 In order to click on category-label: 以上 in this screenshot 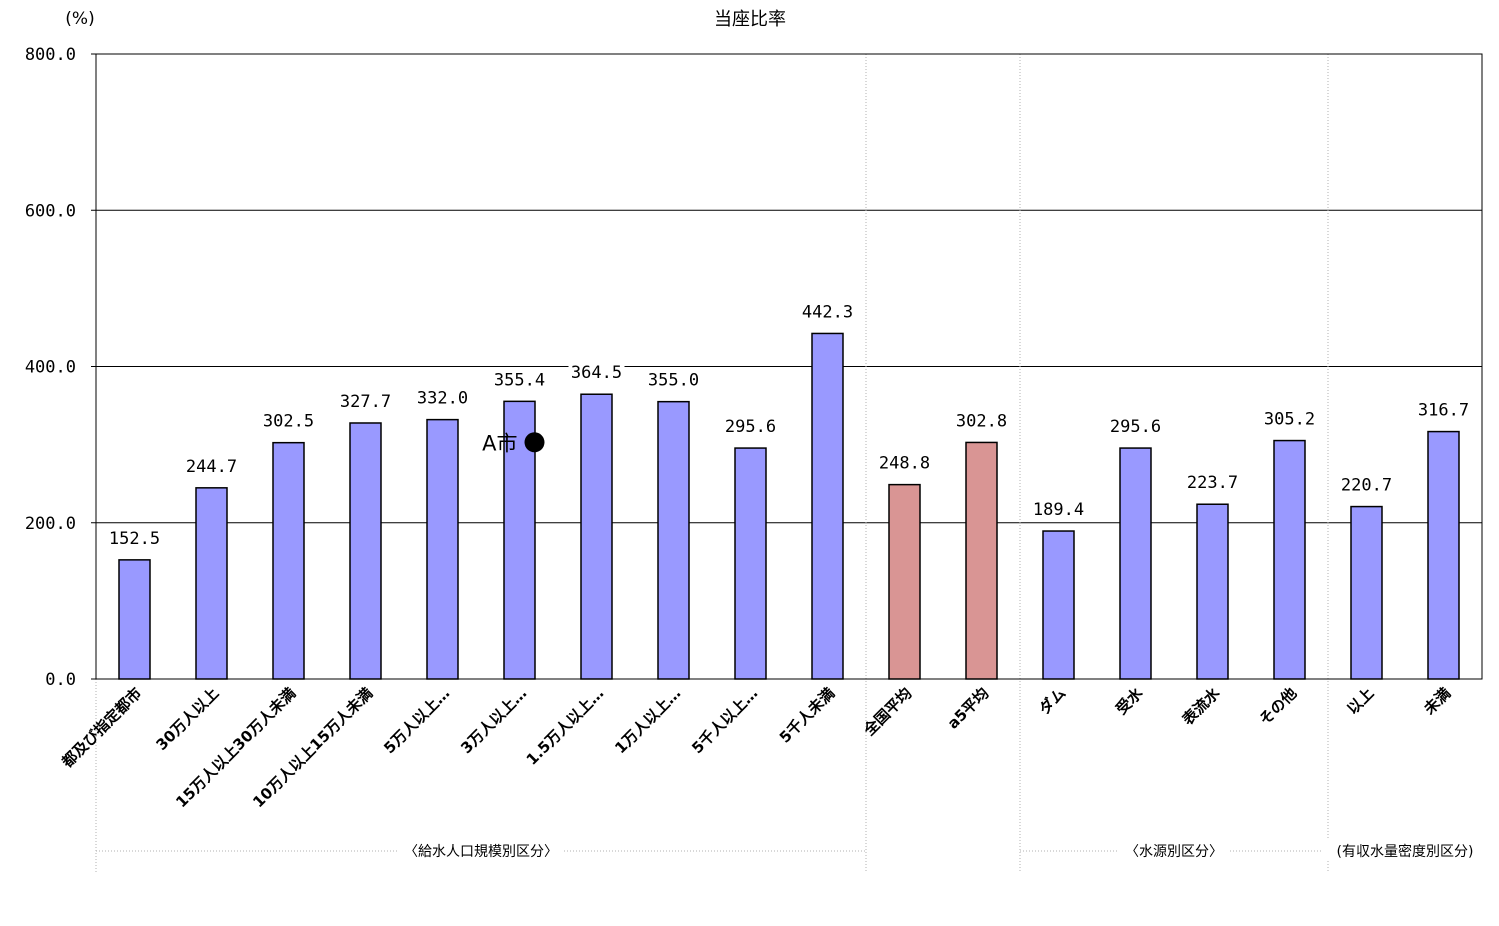, I will do `click(1360, 701)`.